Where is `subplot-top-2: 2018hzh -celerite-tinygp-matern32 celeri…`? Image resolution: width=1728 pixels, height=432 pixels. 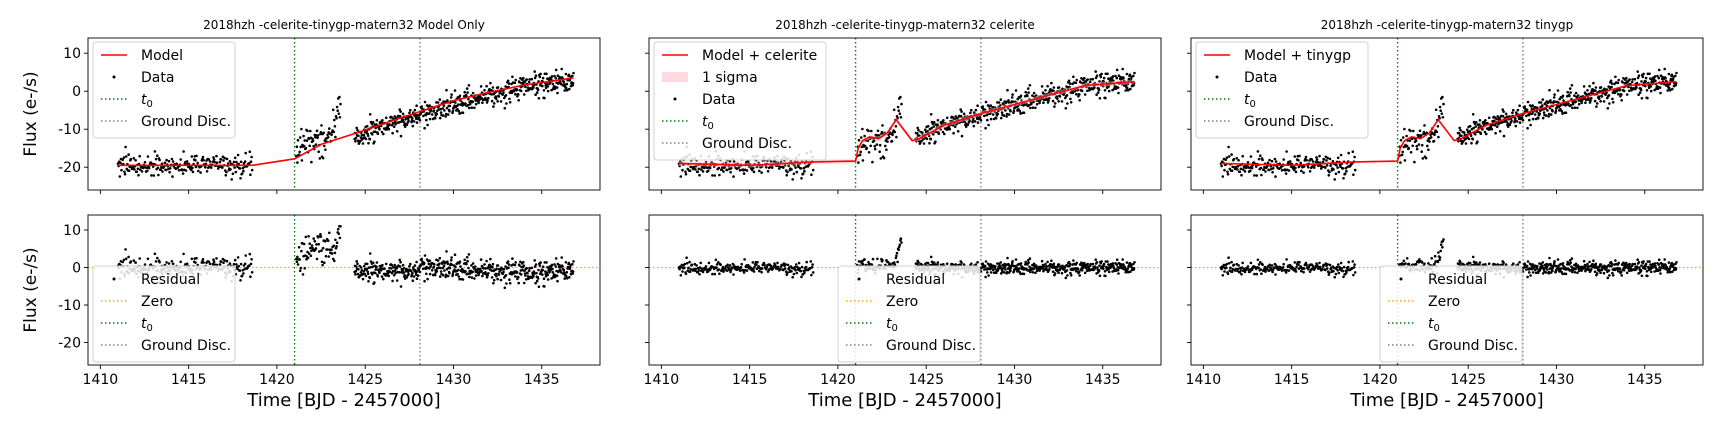
subplot-top-2: 2018hzh -celerite-tinygp-matern32 celeri… is located at coordinates (903, 106).